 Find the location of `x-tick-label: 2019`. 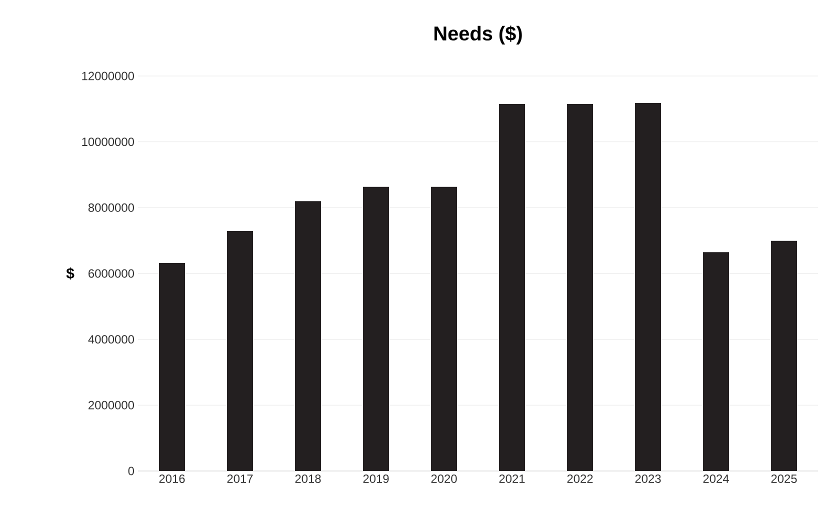

x-tick-label: 2019 is located at coordinates (376, 478).